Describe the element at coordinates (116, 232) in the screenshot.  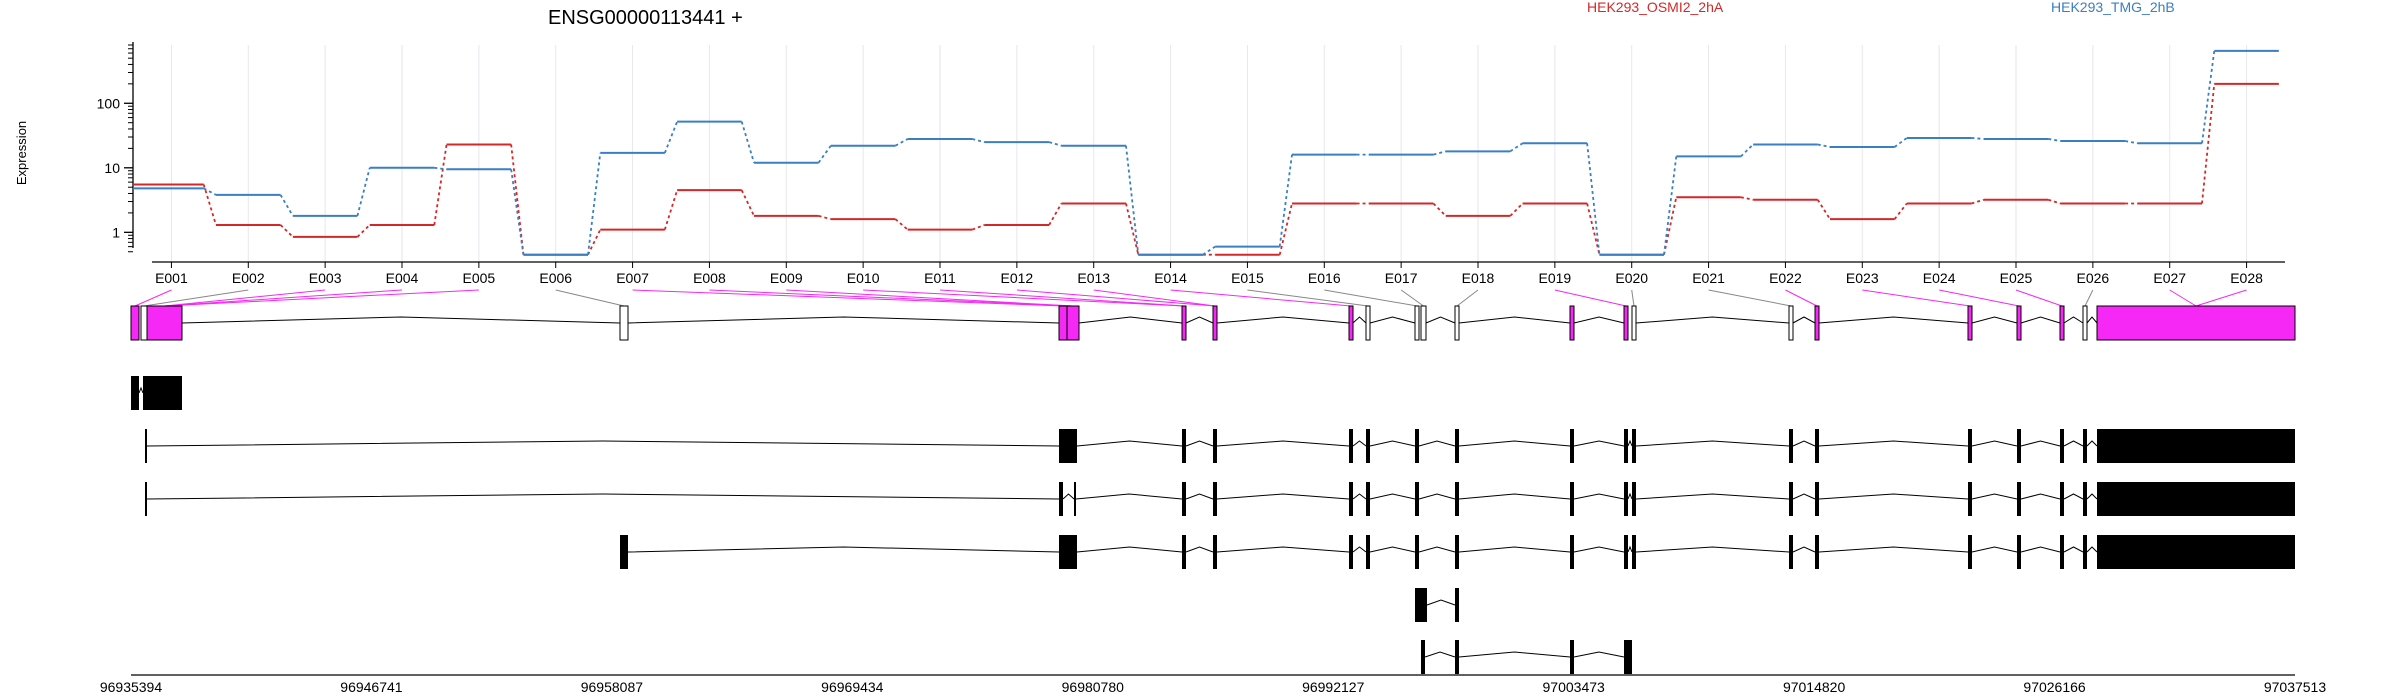
I see `y-tick-label: 1` at that location.